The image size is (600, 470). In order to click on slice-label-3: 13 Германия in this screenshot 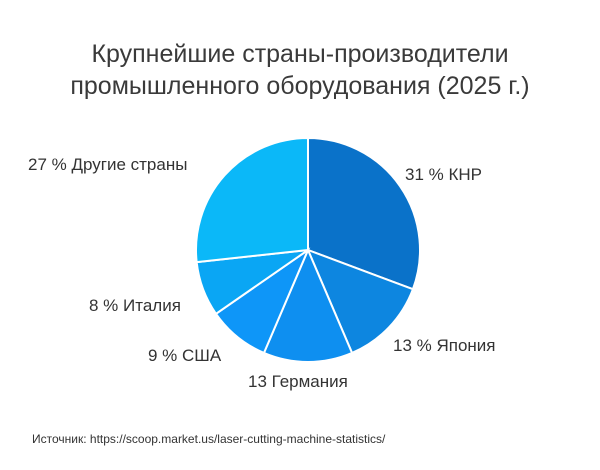, I will do `click(298, 381)`.